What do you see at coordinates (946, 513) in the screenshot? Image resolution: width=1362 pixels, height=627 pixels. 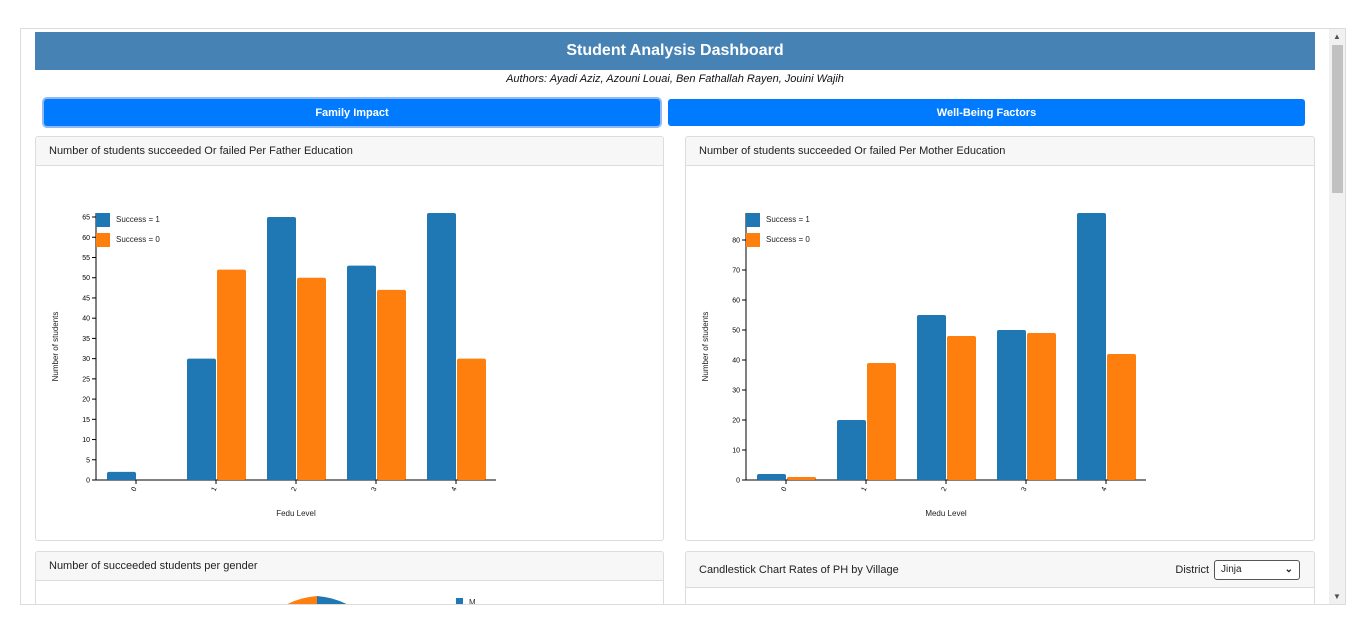 I see `x-axis-label: Medu Level` at bounding box center [946, 513].